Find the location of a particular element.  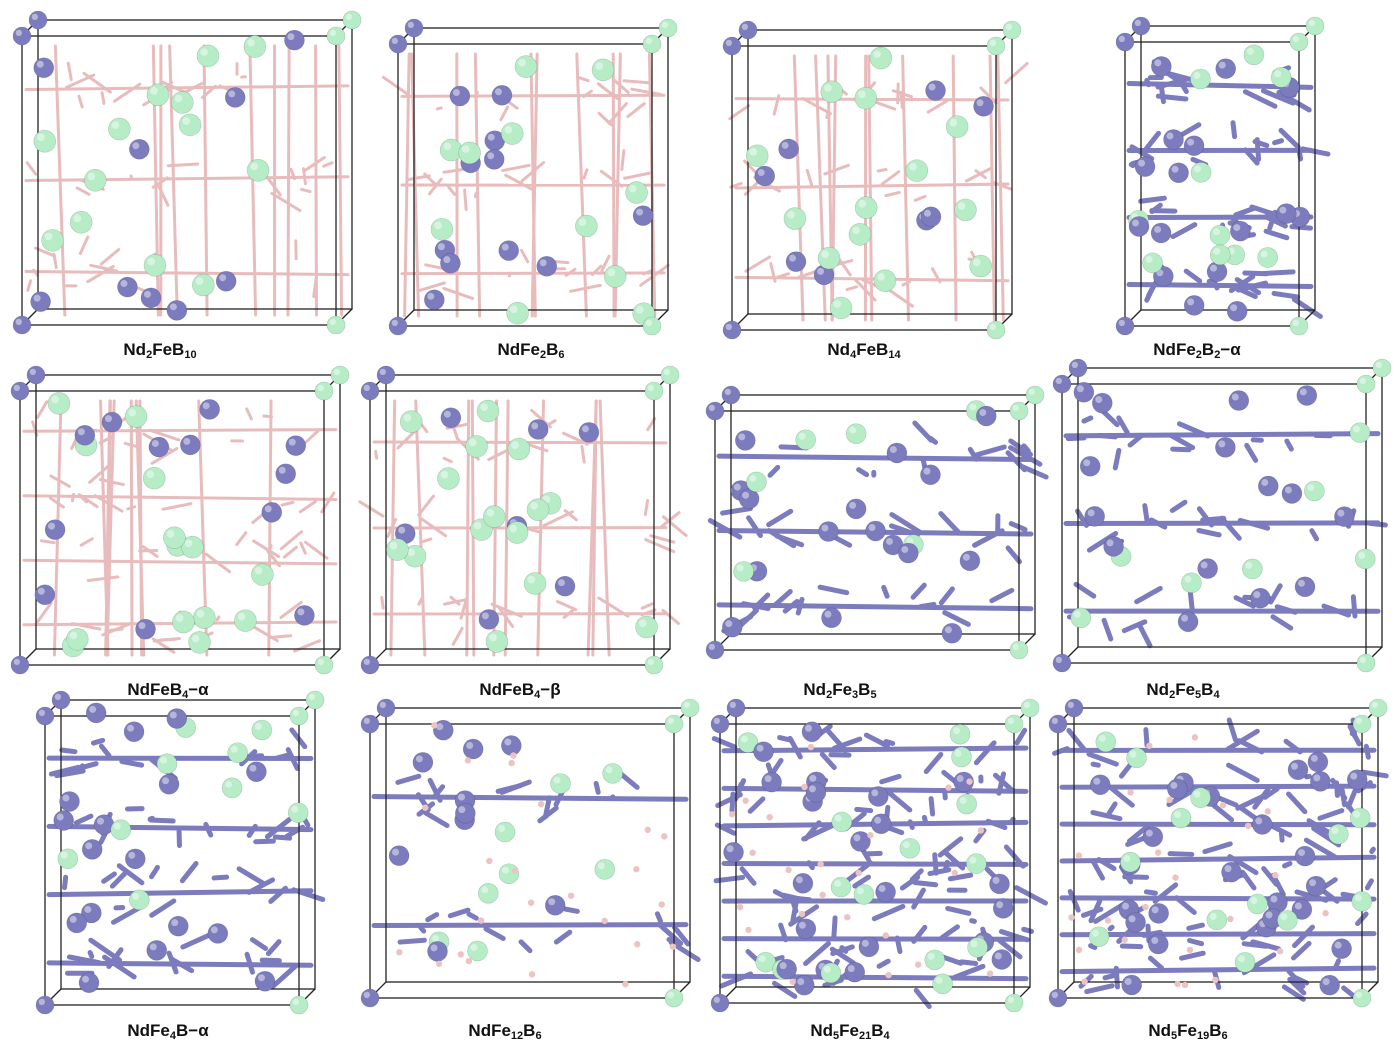

structure-panel-nd5fe19b6 is located at coordinates (1218, 853).